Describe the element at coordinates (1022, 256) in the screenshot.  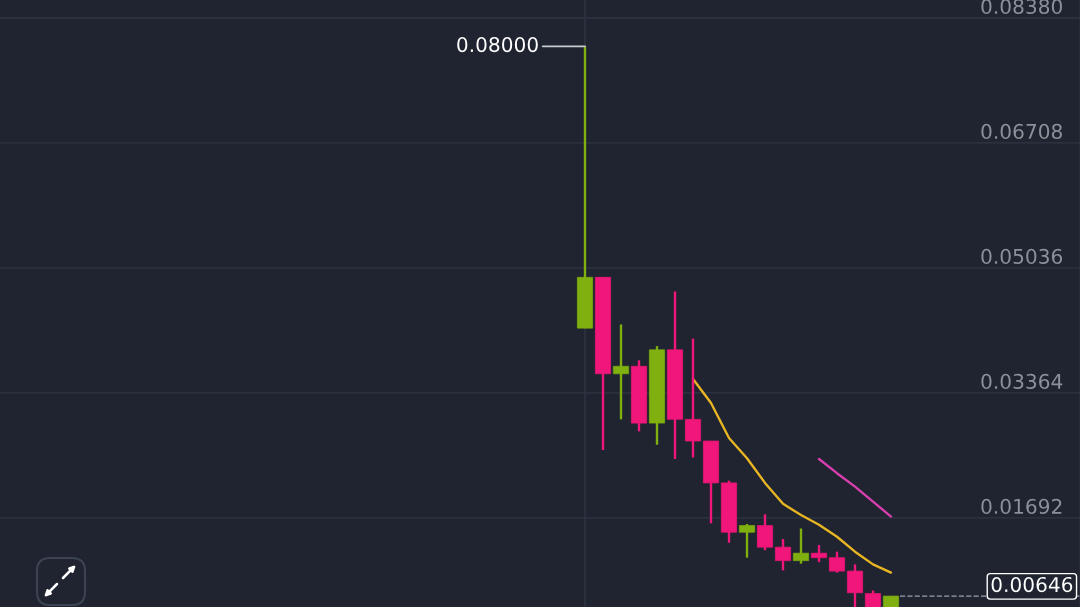
I see `y-tick-label: 0.05036` at that location.